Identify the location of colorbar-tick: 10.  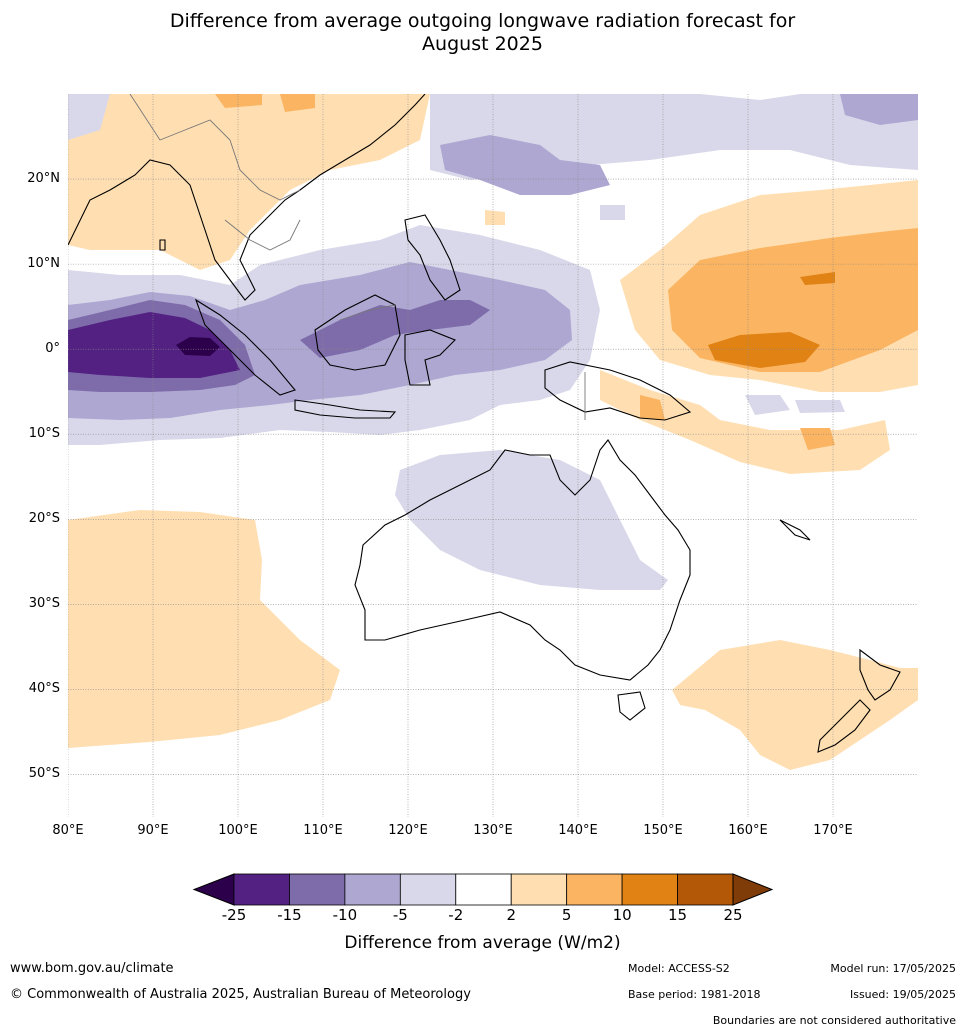
(622, 915).